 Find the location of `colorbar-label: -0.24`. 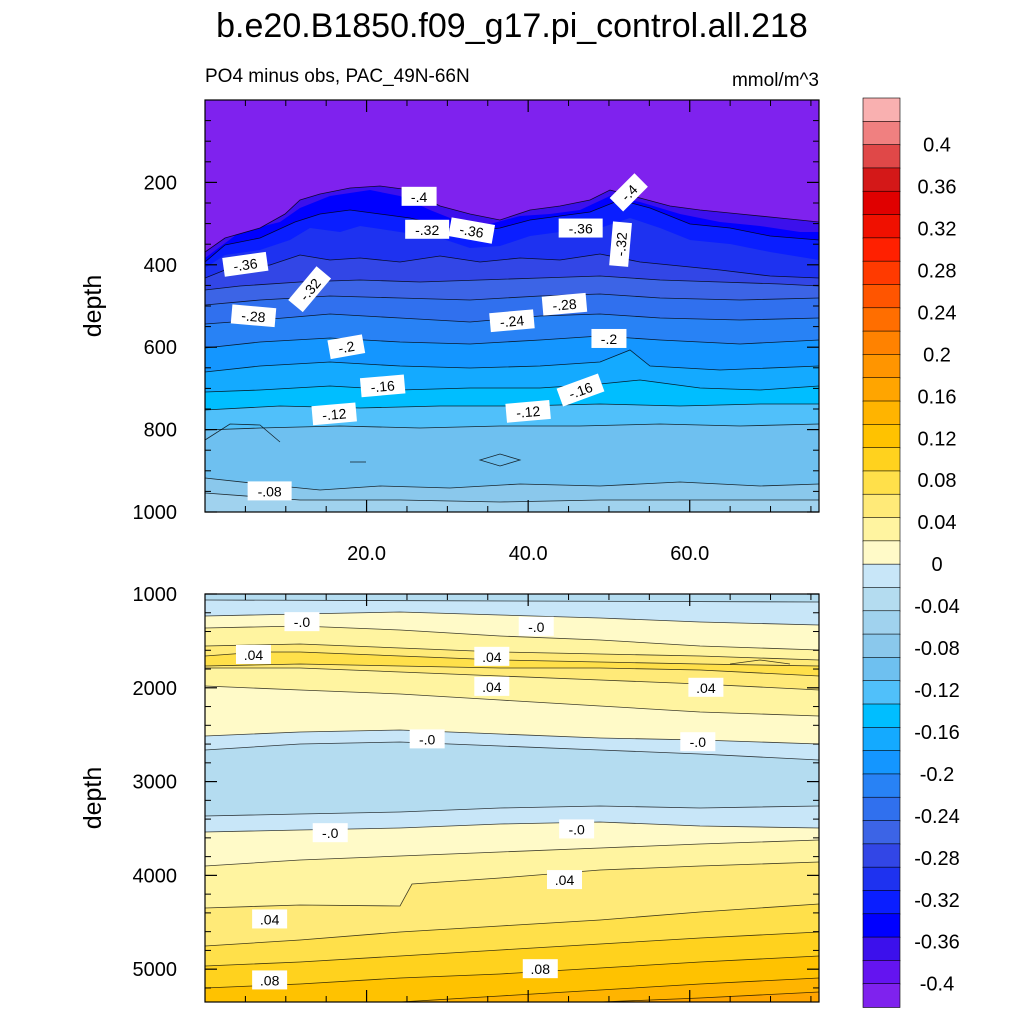

colorbar-label: -0.24 is located at coordinates (937, 817).